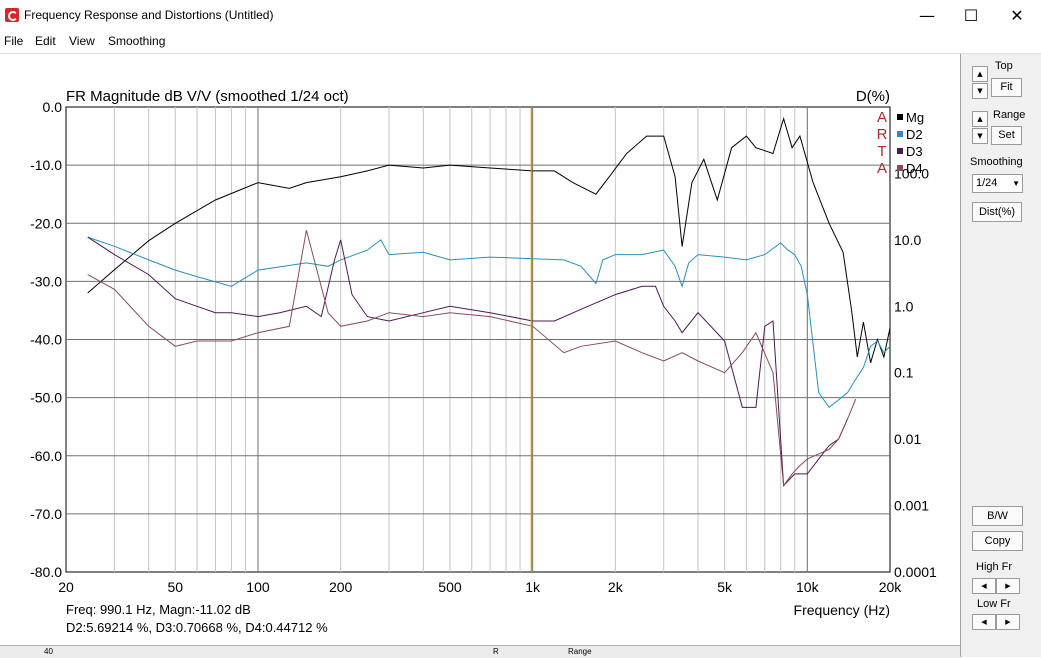 The image size is (1041, 658). What do you see at coordinates (480, 651) in the screenshot?
I see `bottom-strip: 40 R Range` at bounding box center [480, 651].